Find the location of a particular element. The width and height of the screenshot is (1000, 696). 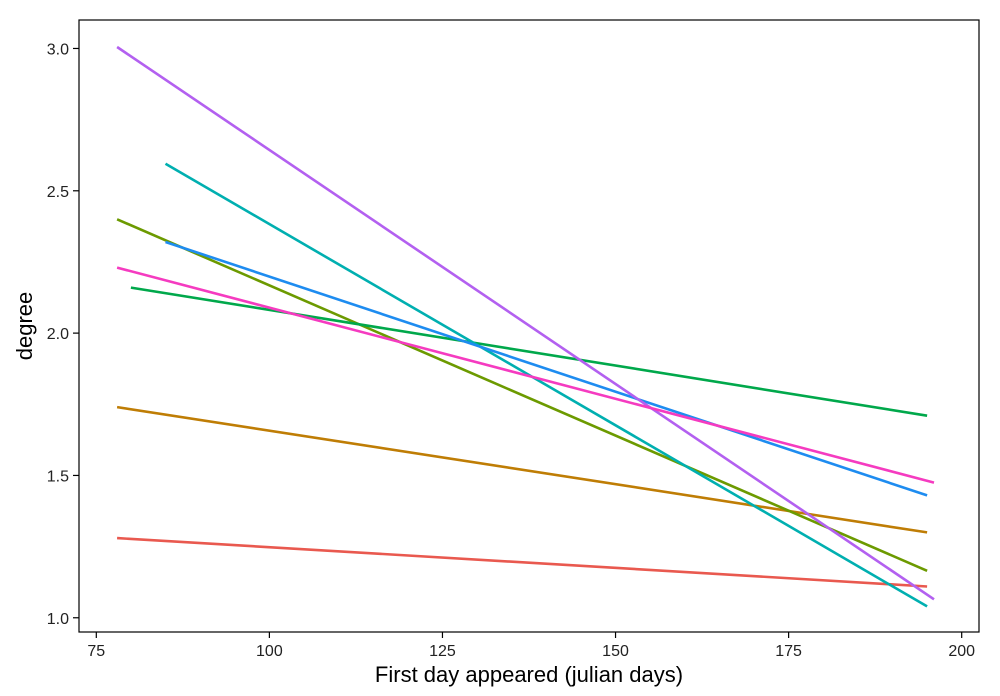

x-tick-label: 75 is located at coordinates (96, 651).